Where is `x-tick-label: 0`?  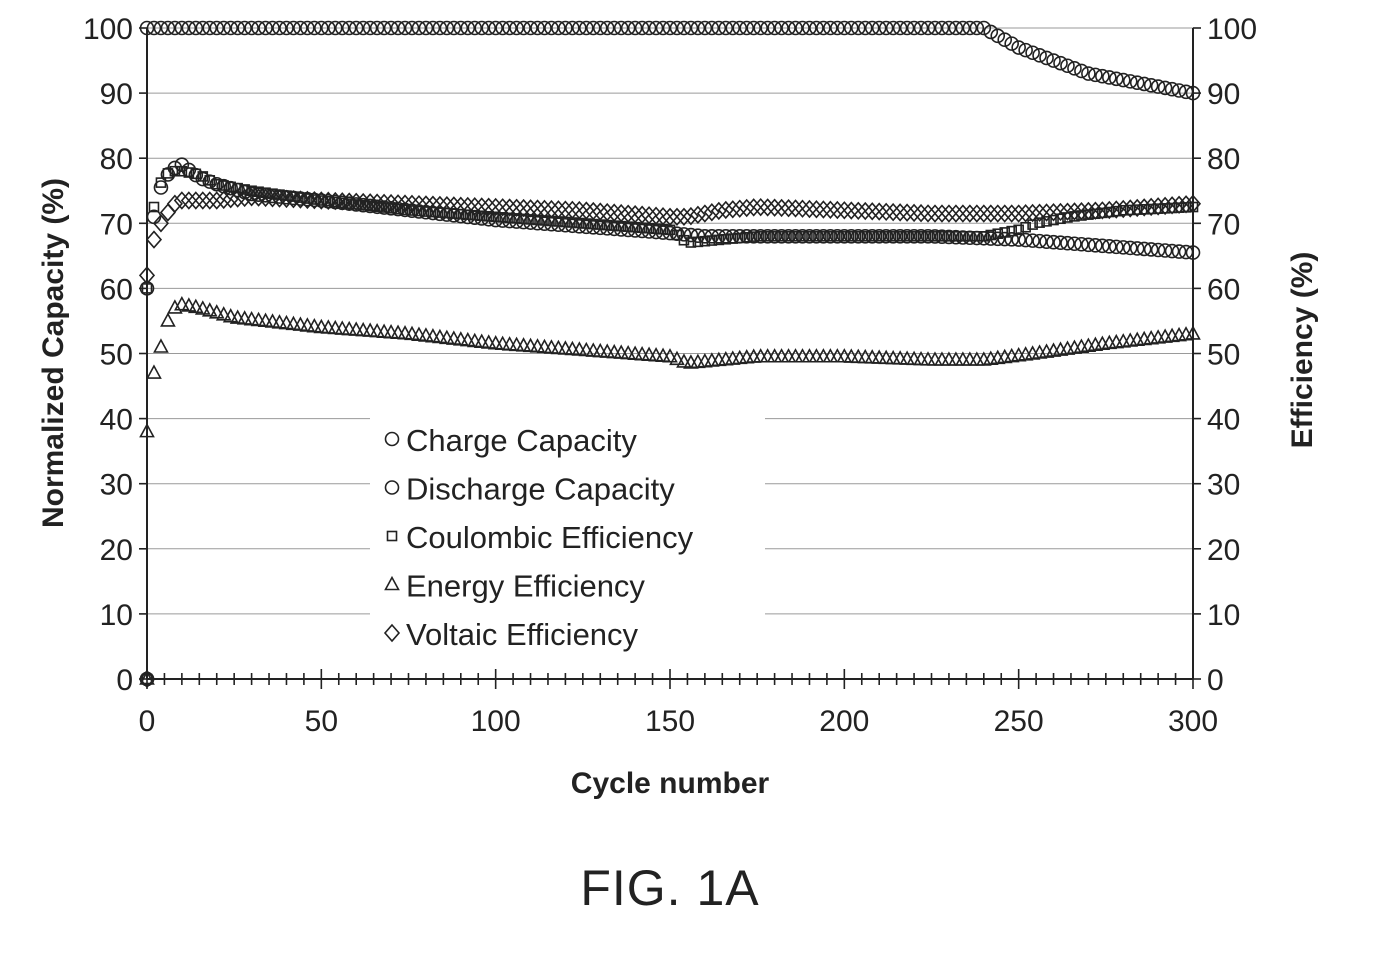 x-tick-label: 0 is located at coordinates (147, 721).